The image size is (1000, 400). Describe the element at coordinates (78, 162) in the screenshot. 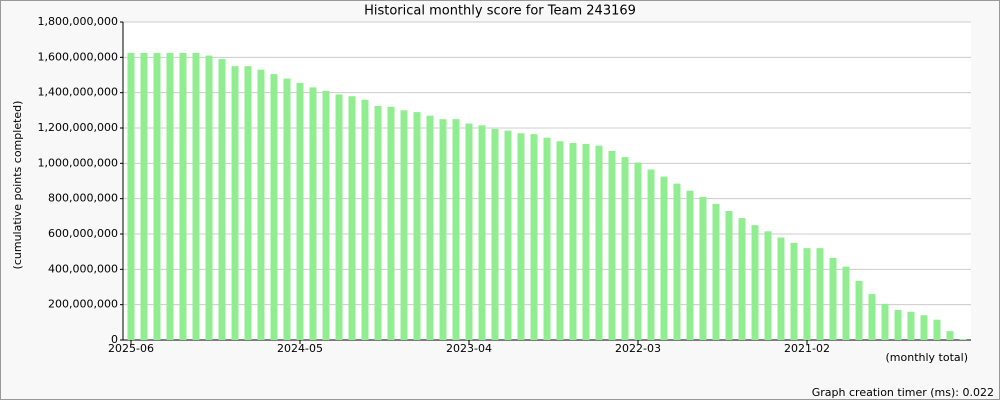

I see `y-tick-label: 1,000,000,000` at that location.